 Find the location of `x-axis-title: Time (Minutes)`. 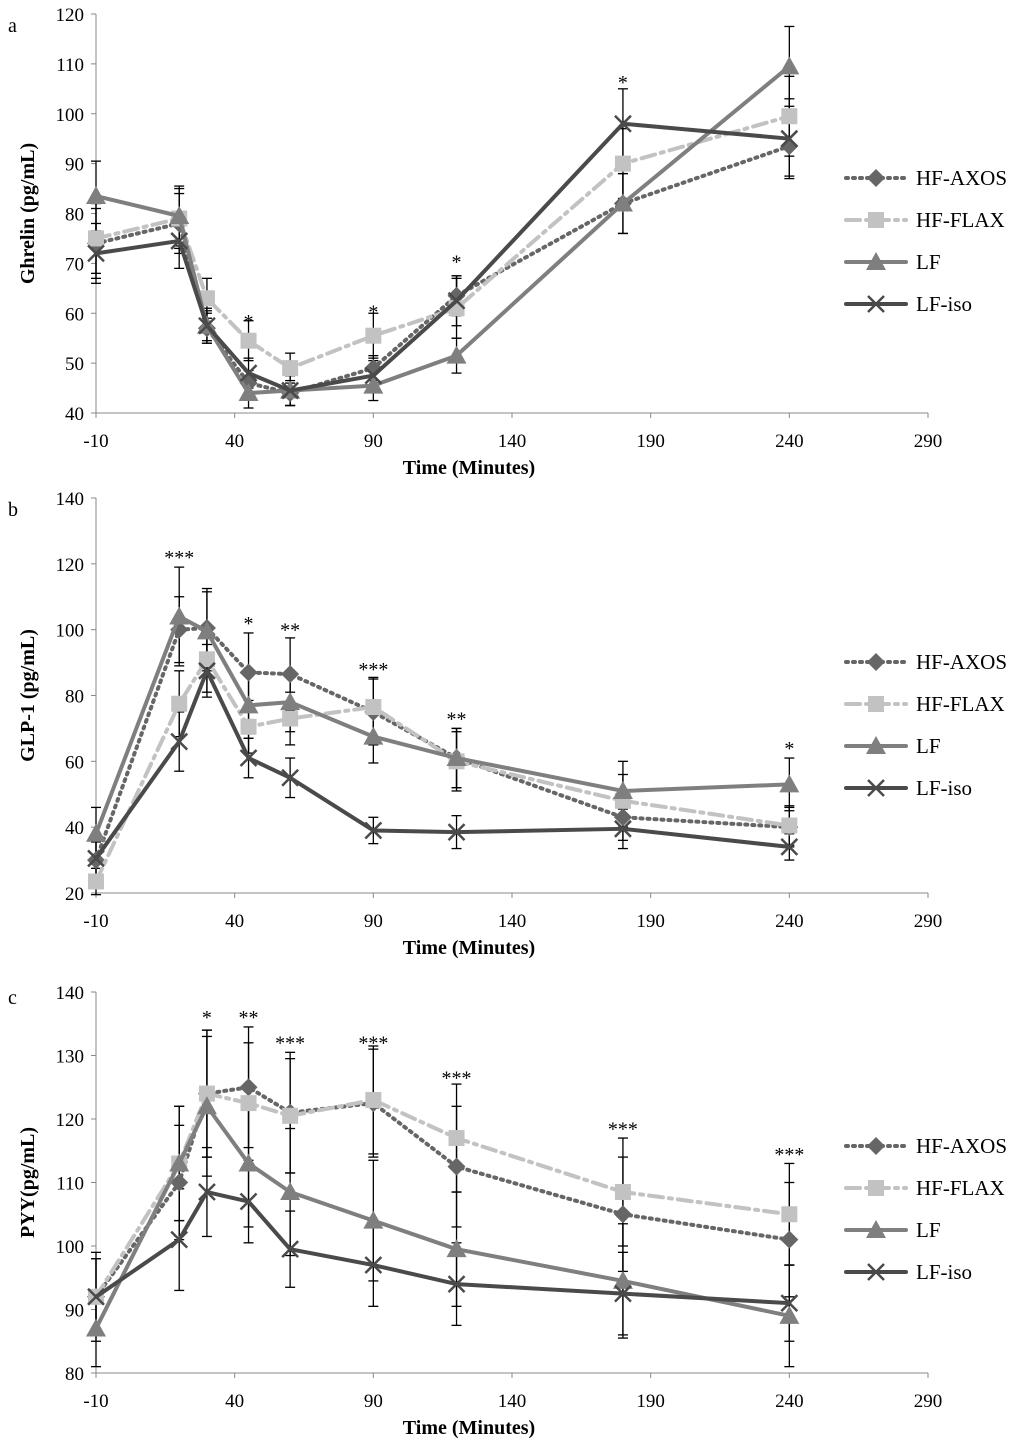

x-axis-title: Time (Minutes) is located at coordinates (469, 468).